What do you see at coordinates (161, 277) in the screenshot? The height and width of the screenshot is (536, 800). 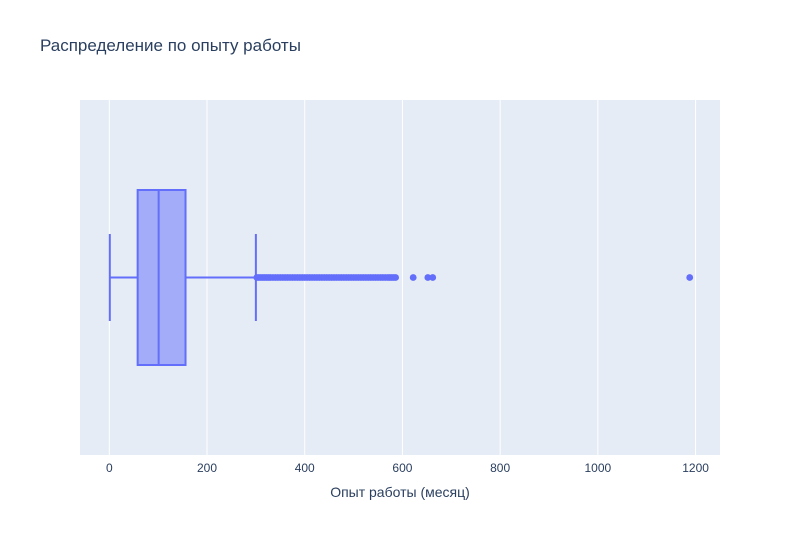 I see `iqr-box` at bounding box center [161, 277].